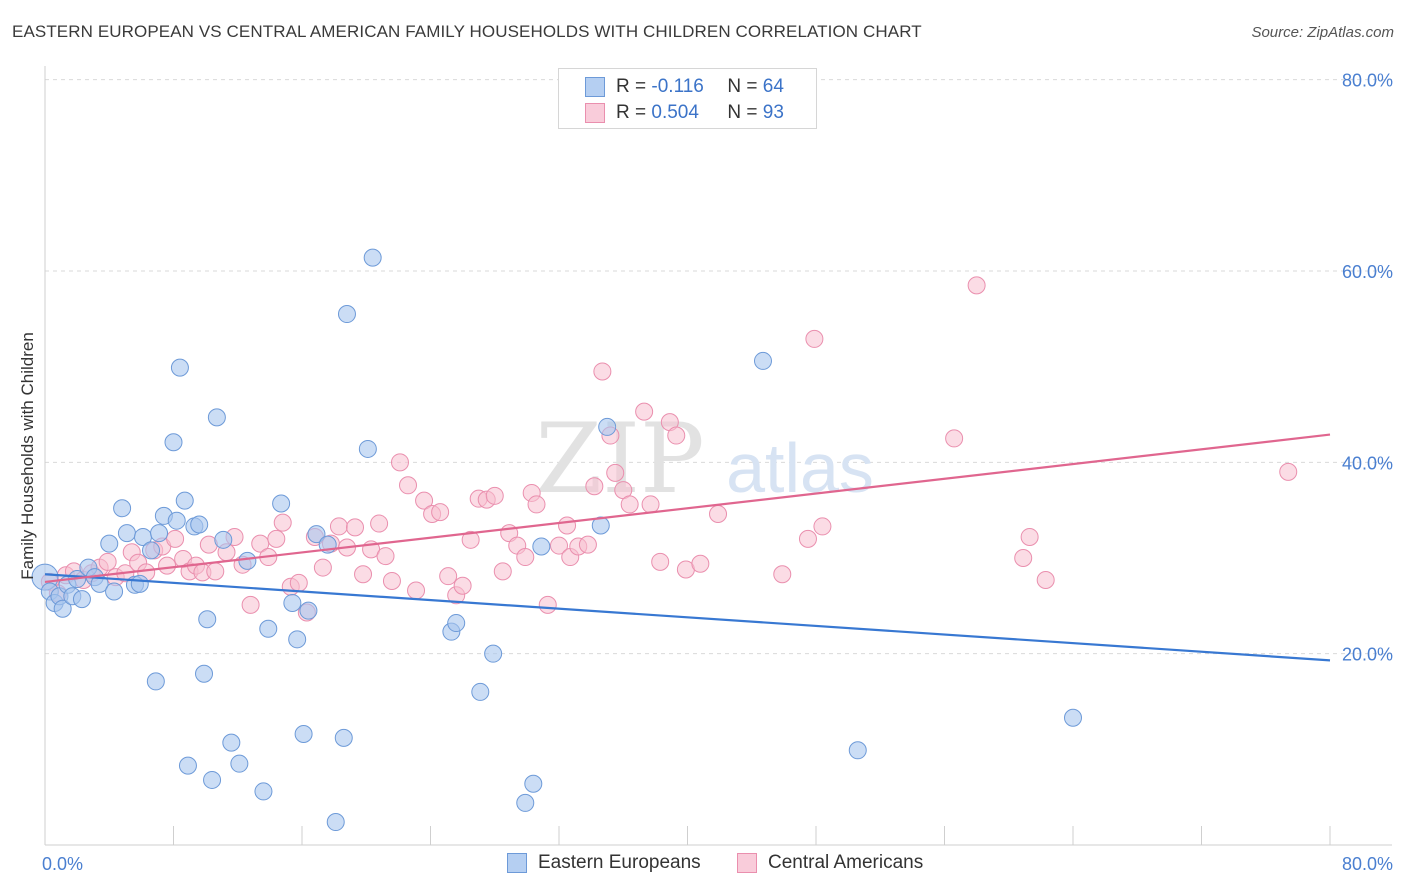 Image resolution: width=1406 pixels, height=892 pixels. What do you see at coordinates (1367, 272) in the screenshot?
I see `y-tick-label: 60.0%` at bounding box center [1367, 272].